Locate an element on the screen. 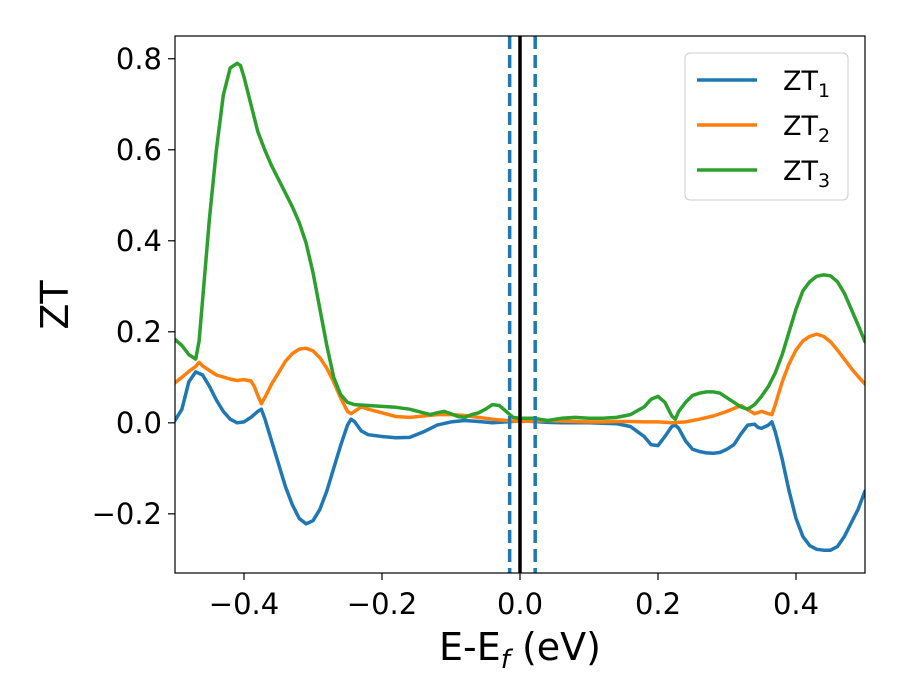  series-line-zt2 is located at coordinates (520, 378).